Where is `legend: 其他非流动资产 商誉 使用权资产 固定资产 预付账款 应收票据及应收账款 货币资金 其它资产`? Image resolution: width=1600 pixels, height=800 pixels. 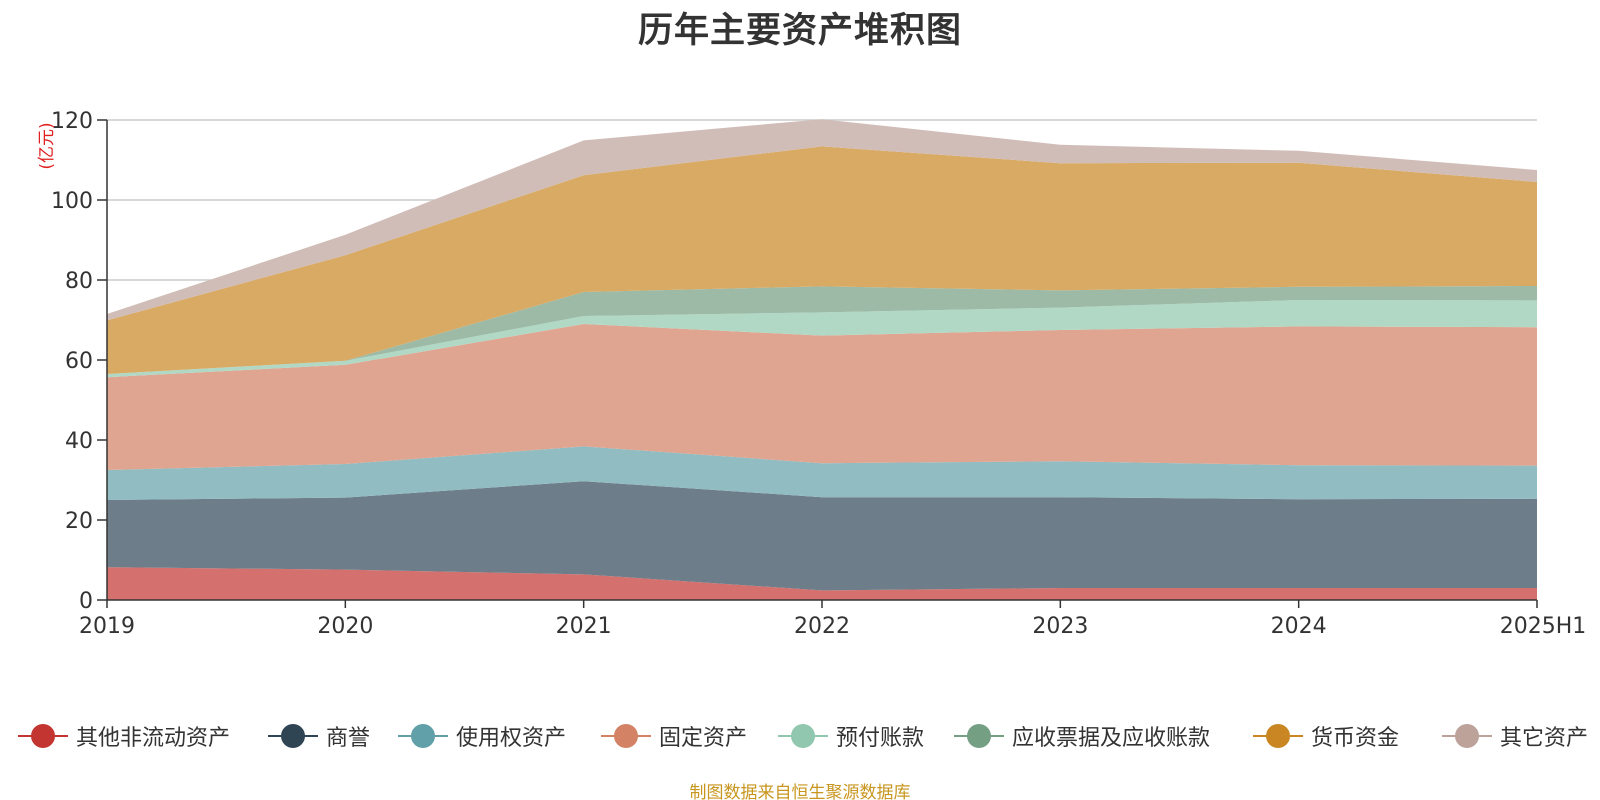 legend: 其他非流动资产 商誉 使用权资产 固定资产 预付账款 应收票据及应收账款 货币资金 其它资产 is located at coordinates (800, 736).